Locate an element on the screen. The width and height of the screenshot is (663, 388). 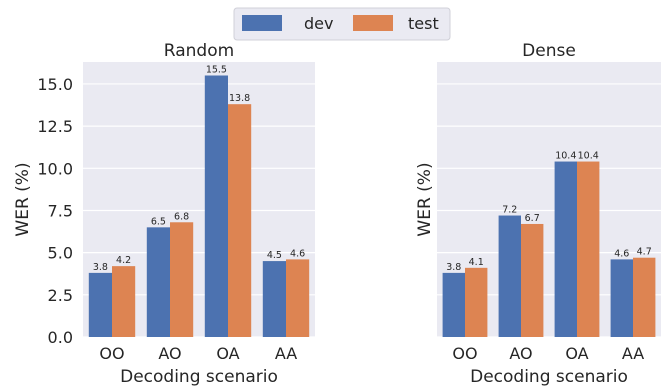
bar-label-test-aa: 4.7 is located at coordinates (644, 252).